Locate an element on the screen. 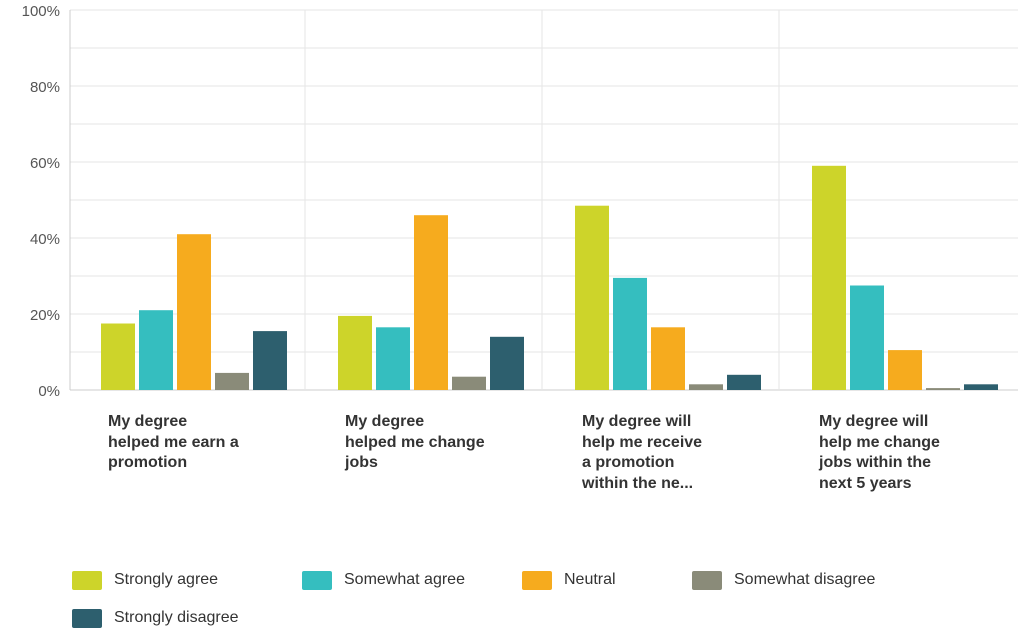 The width and height of the screenshot is (1018, 643). legend-item: Strongly disagree is located at coordinates (155, 618).